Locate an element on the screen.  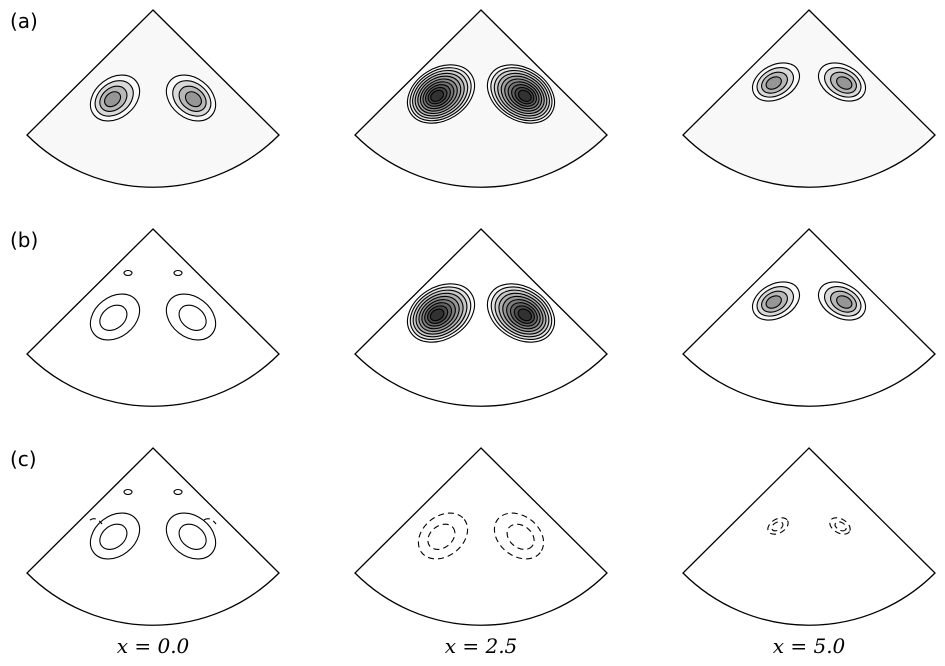
row-label-b: (b) is located at coordinates (24, 240).